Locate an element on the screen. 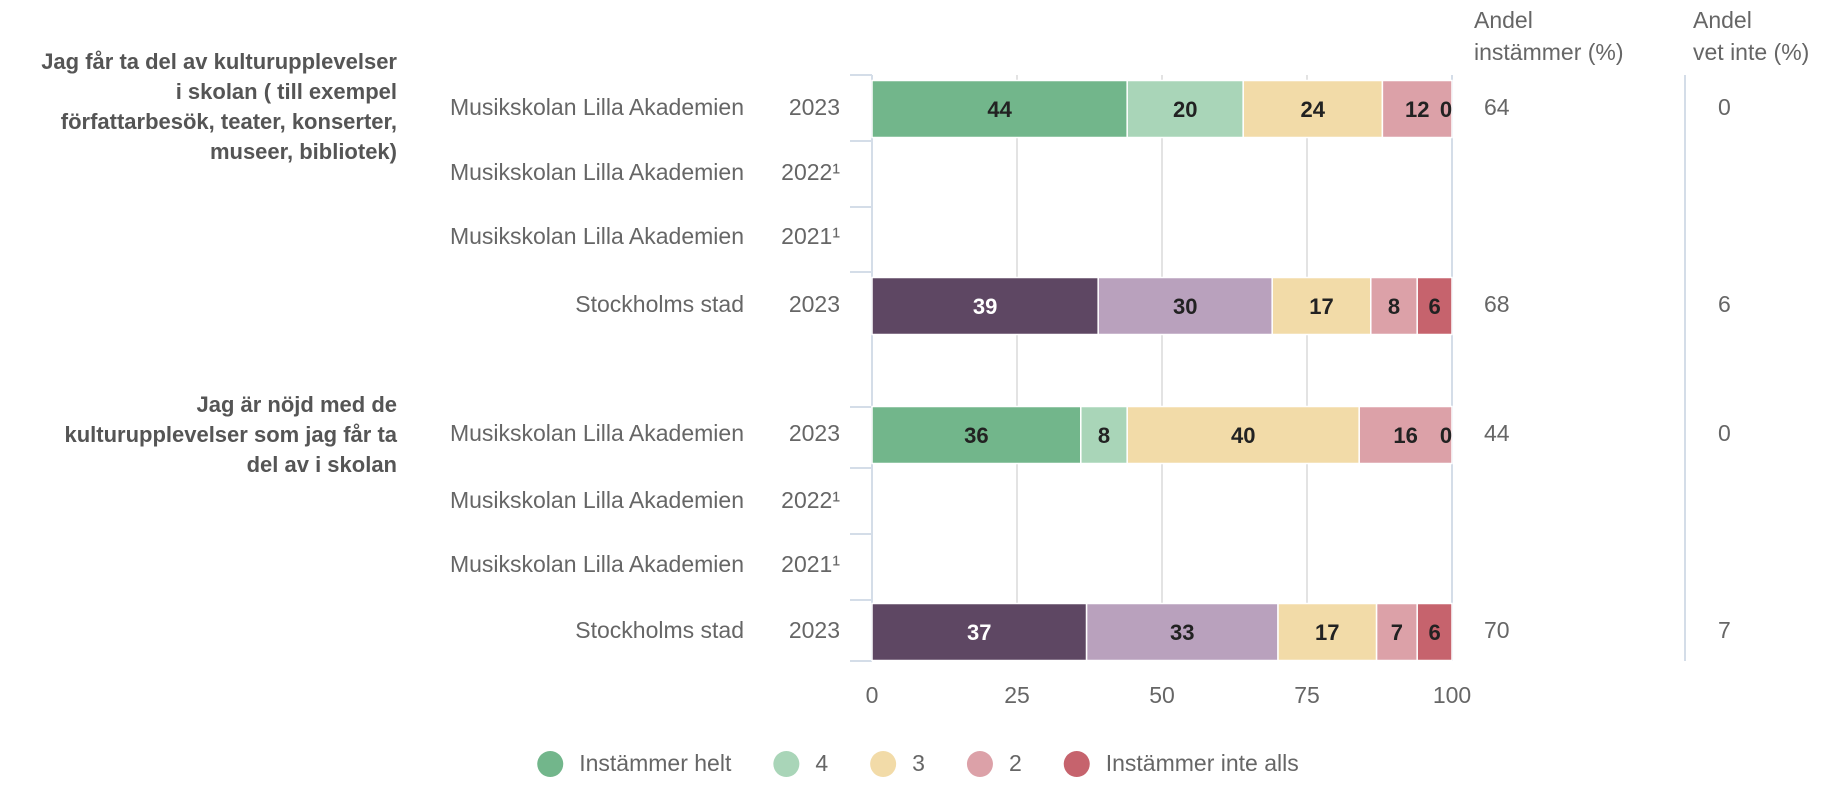 This screenshot has width=1838, height=793. legend-label: Instämmer inte alls is located at coordinates (1202, 763).